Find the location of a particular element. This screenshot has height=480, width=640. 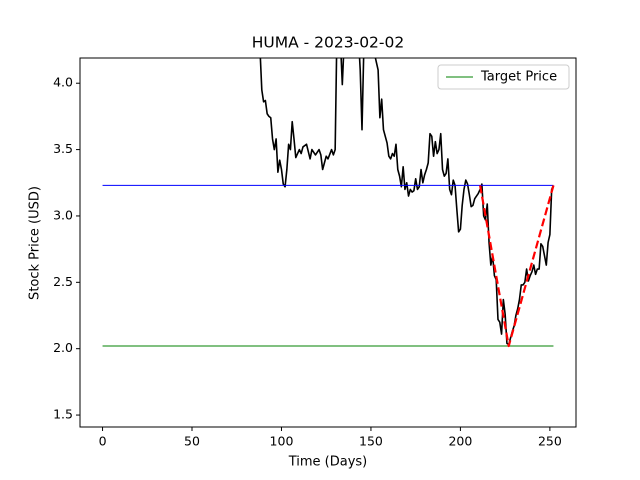

y-tick-label: 2.5 is located at coordinates (63, 281).